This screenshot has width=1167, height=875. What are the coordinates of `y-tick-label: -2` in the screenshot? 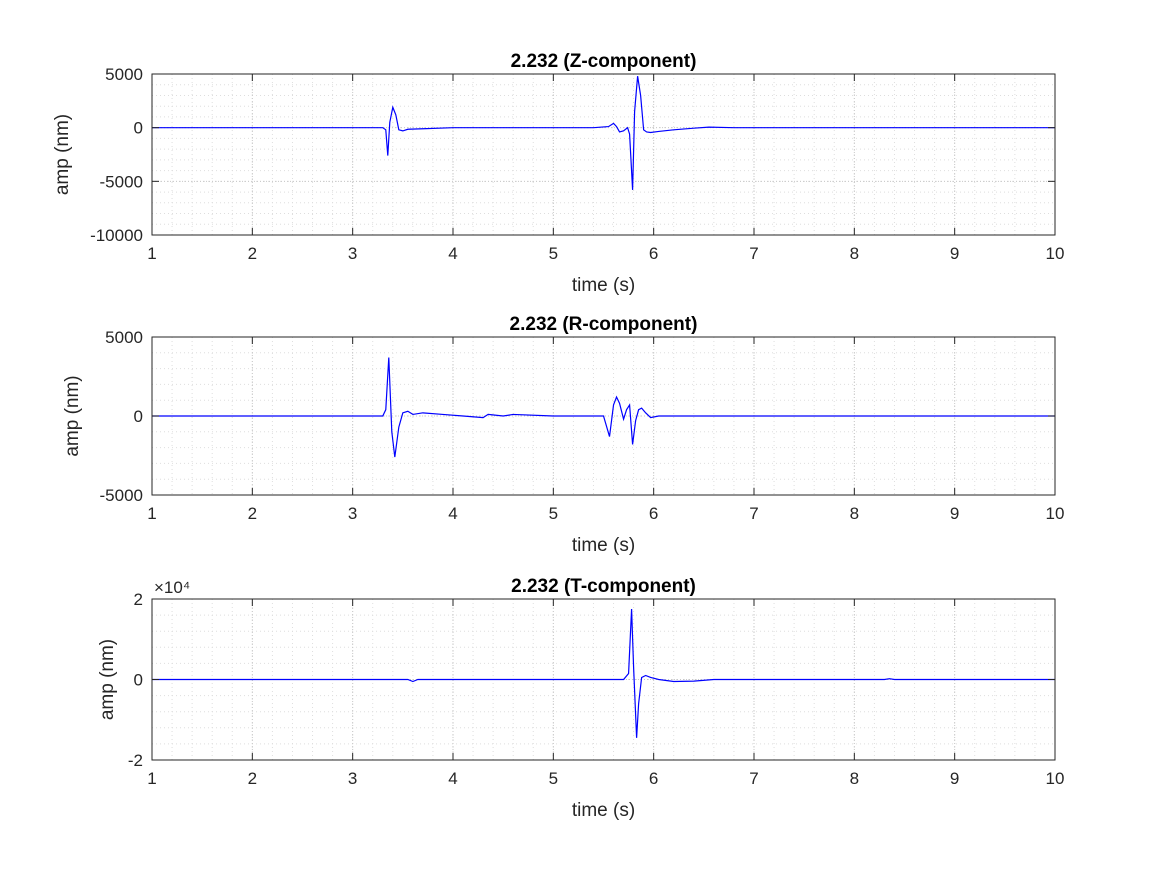 It's located at (135, 760).